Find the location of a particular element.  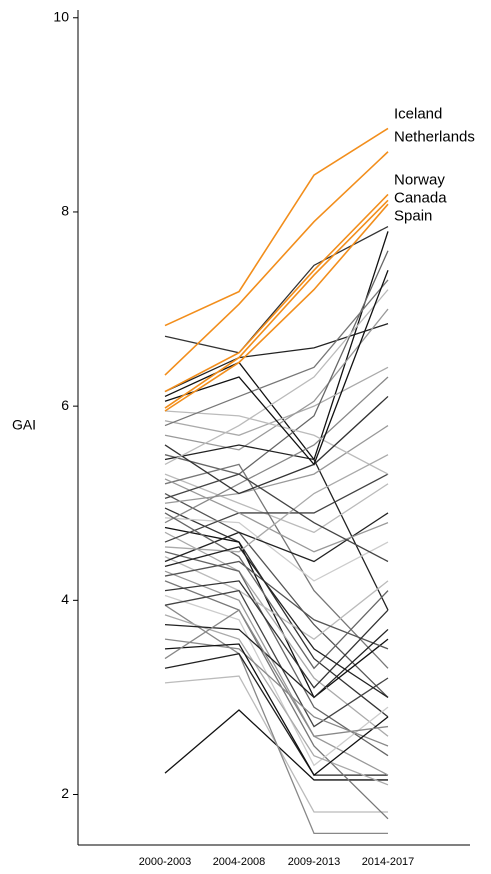

y-tick-label: 10 is located at coordinates (61, 16).